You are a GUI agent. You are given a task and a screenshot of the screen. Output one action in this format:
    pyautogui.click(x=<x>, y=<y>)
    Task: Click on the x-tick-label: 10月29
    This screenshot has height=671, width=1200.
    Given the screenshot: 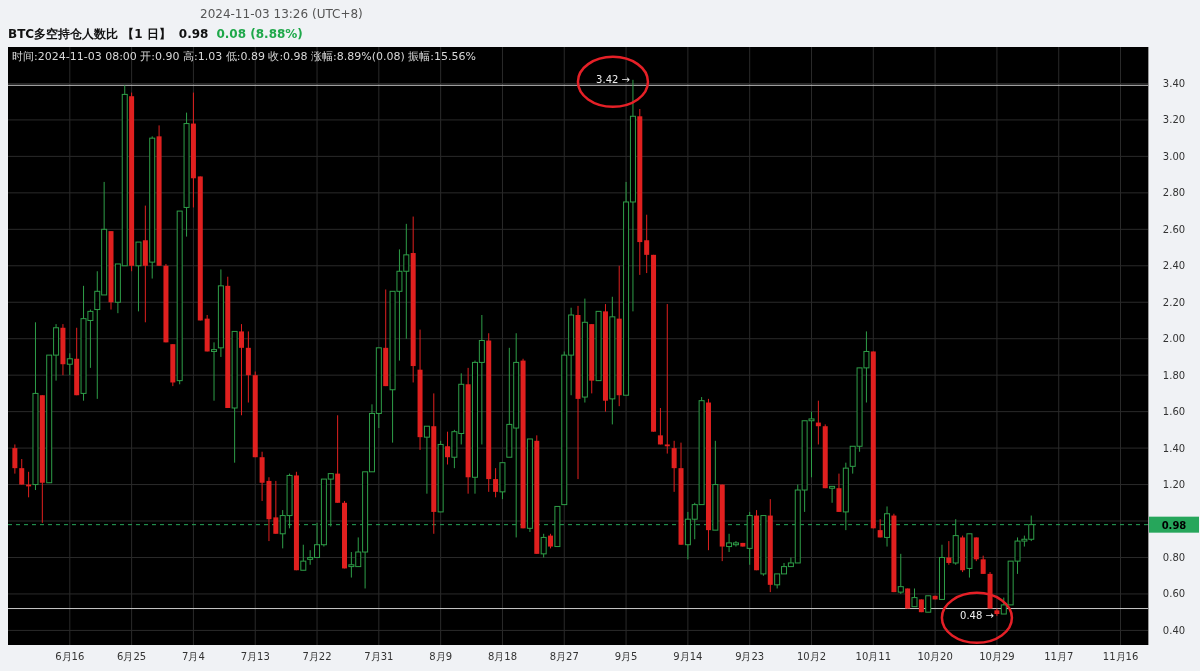 What is the action you would take?
    pyautogui.click(x=997, y=656)
    